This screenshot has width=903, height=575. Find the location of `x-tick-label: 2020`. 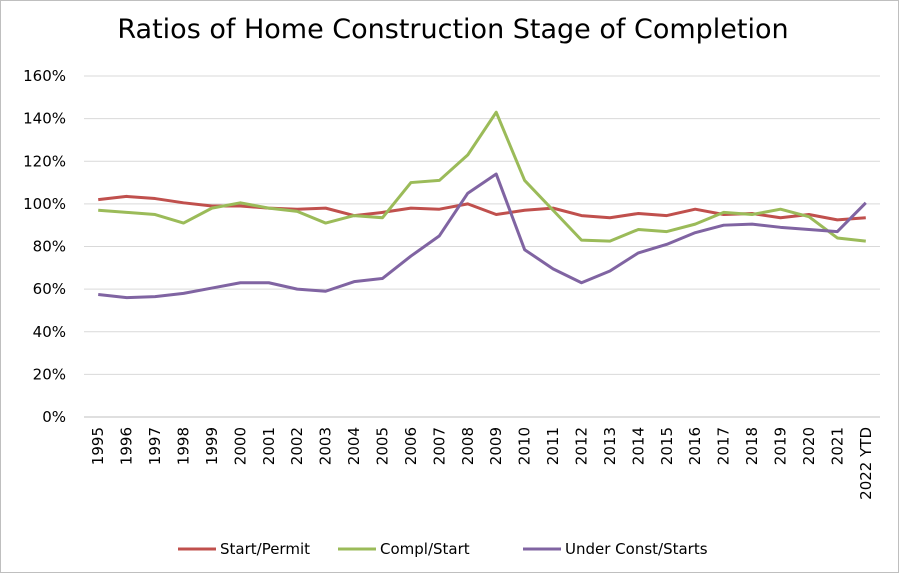

x-tick-label: 2020 is located at coordinates (809, 446).